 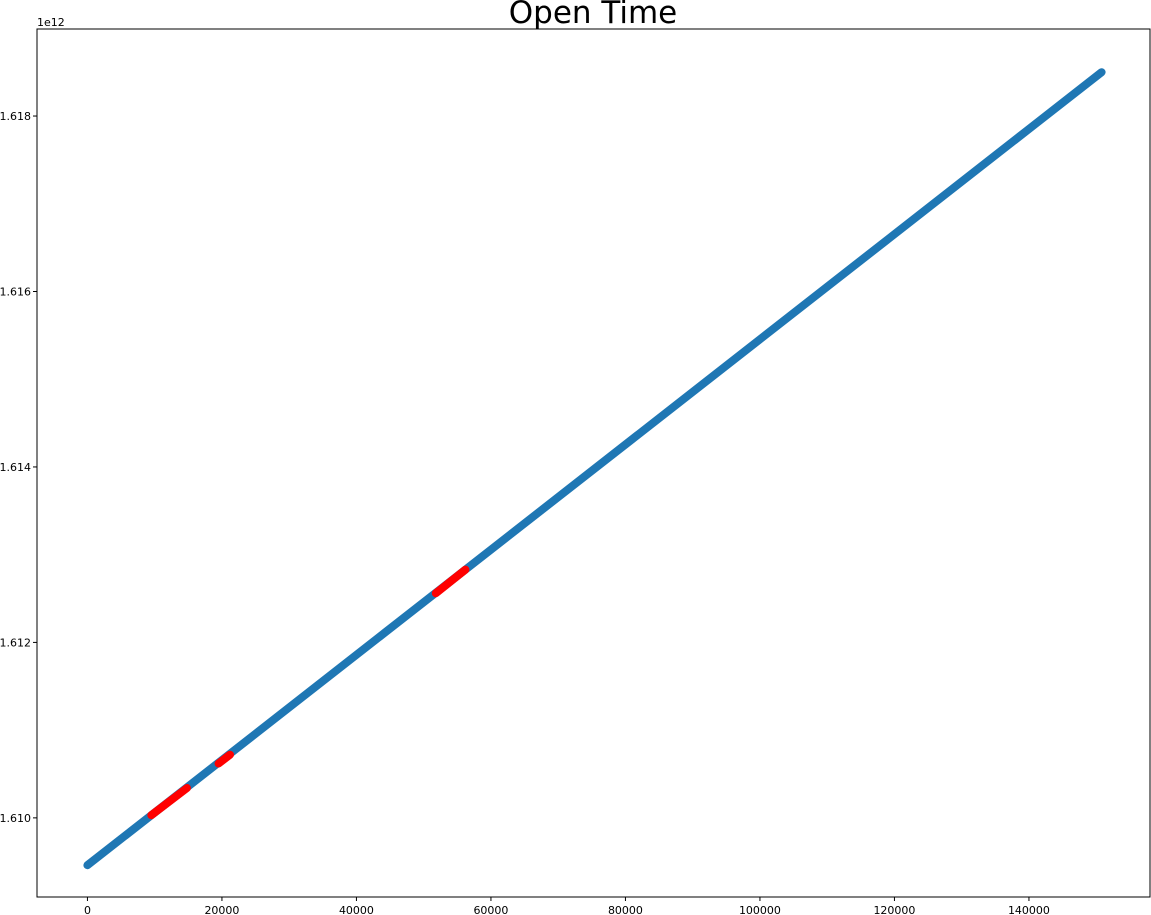 I want to click on chart-title: Open Time, so click(x=593, y=15).